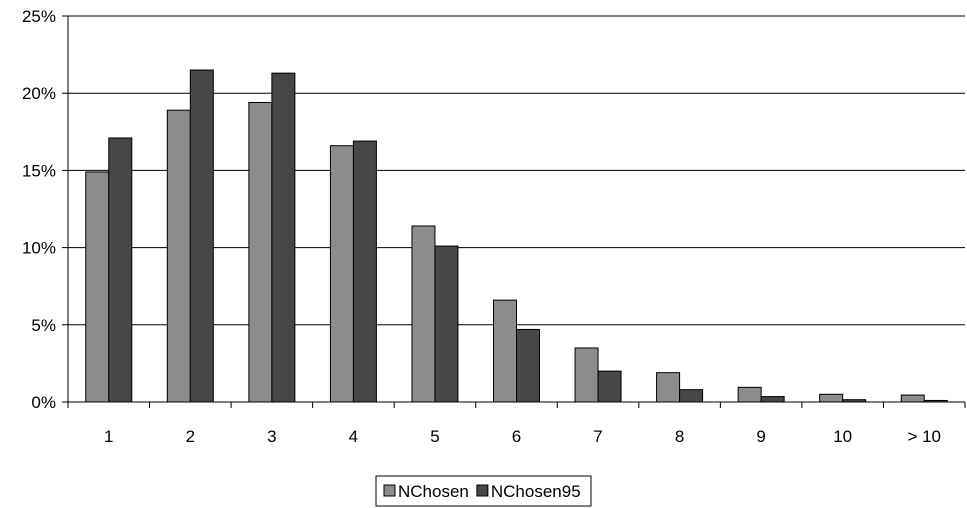 The image size is (967, 508). Describe the element at coordinates (679, 436) in the screenshot. I see `x-tick-label: 8` at that location.